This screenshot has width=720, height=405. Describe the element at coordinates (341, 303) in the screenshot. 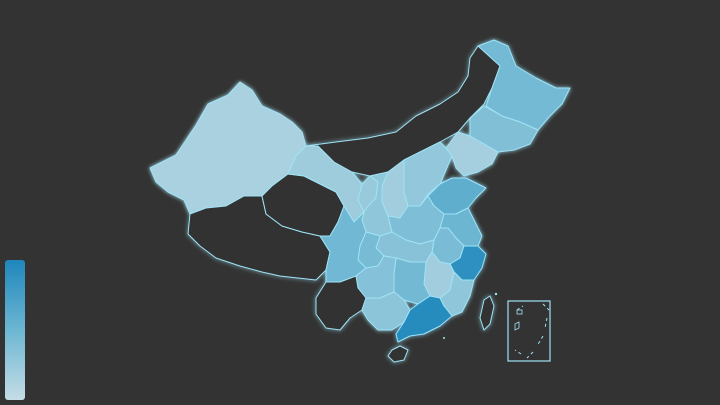

I see `region-yunnan` at that location.